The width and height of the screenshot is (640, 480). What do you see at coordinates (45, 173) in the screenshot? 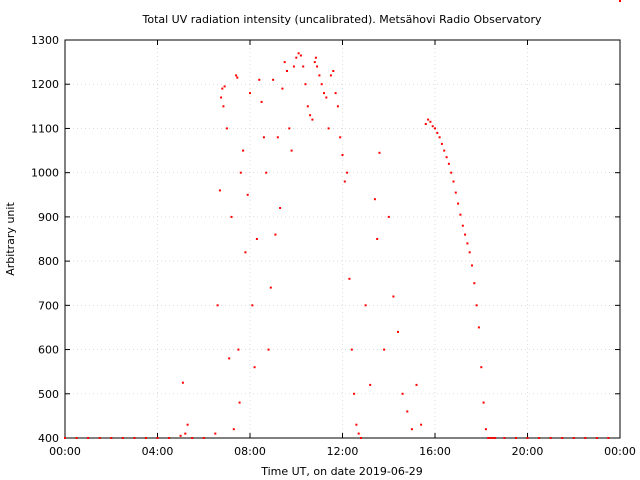
I see `y-tick-label: 1000` at bounding box center [45, 173].